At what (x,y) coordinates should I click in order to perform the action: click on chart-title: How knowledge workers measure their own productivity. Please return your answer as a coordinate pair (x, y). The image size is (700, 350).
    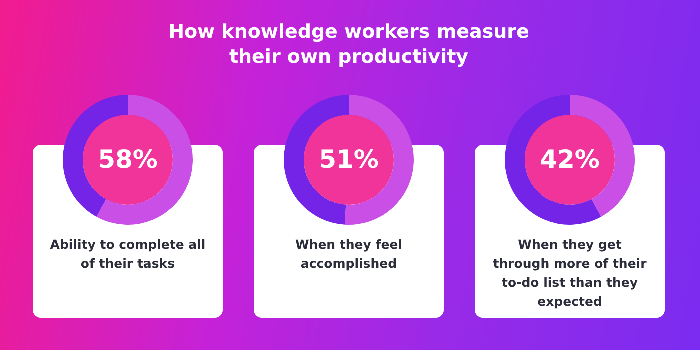
    Looking at the image, I should click on (349, 45).